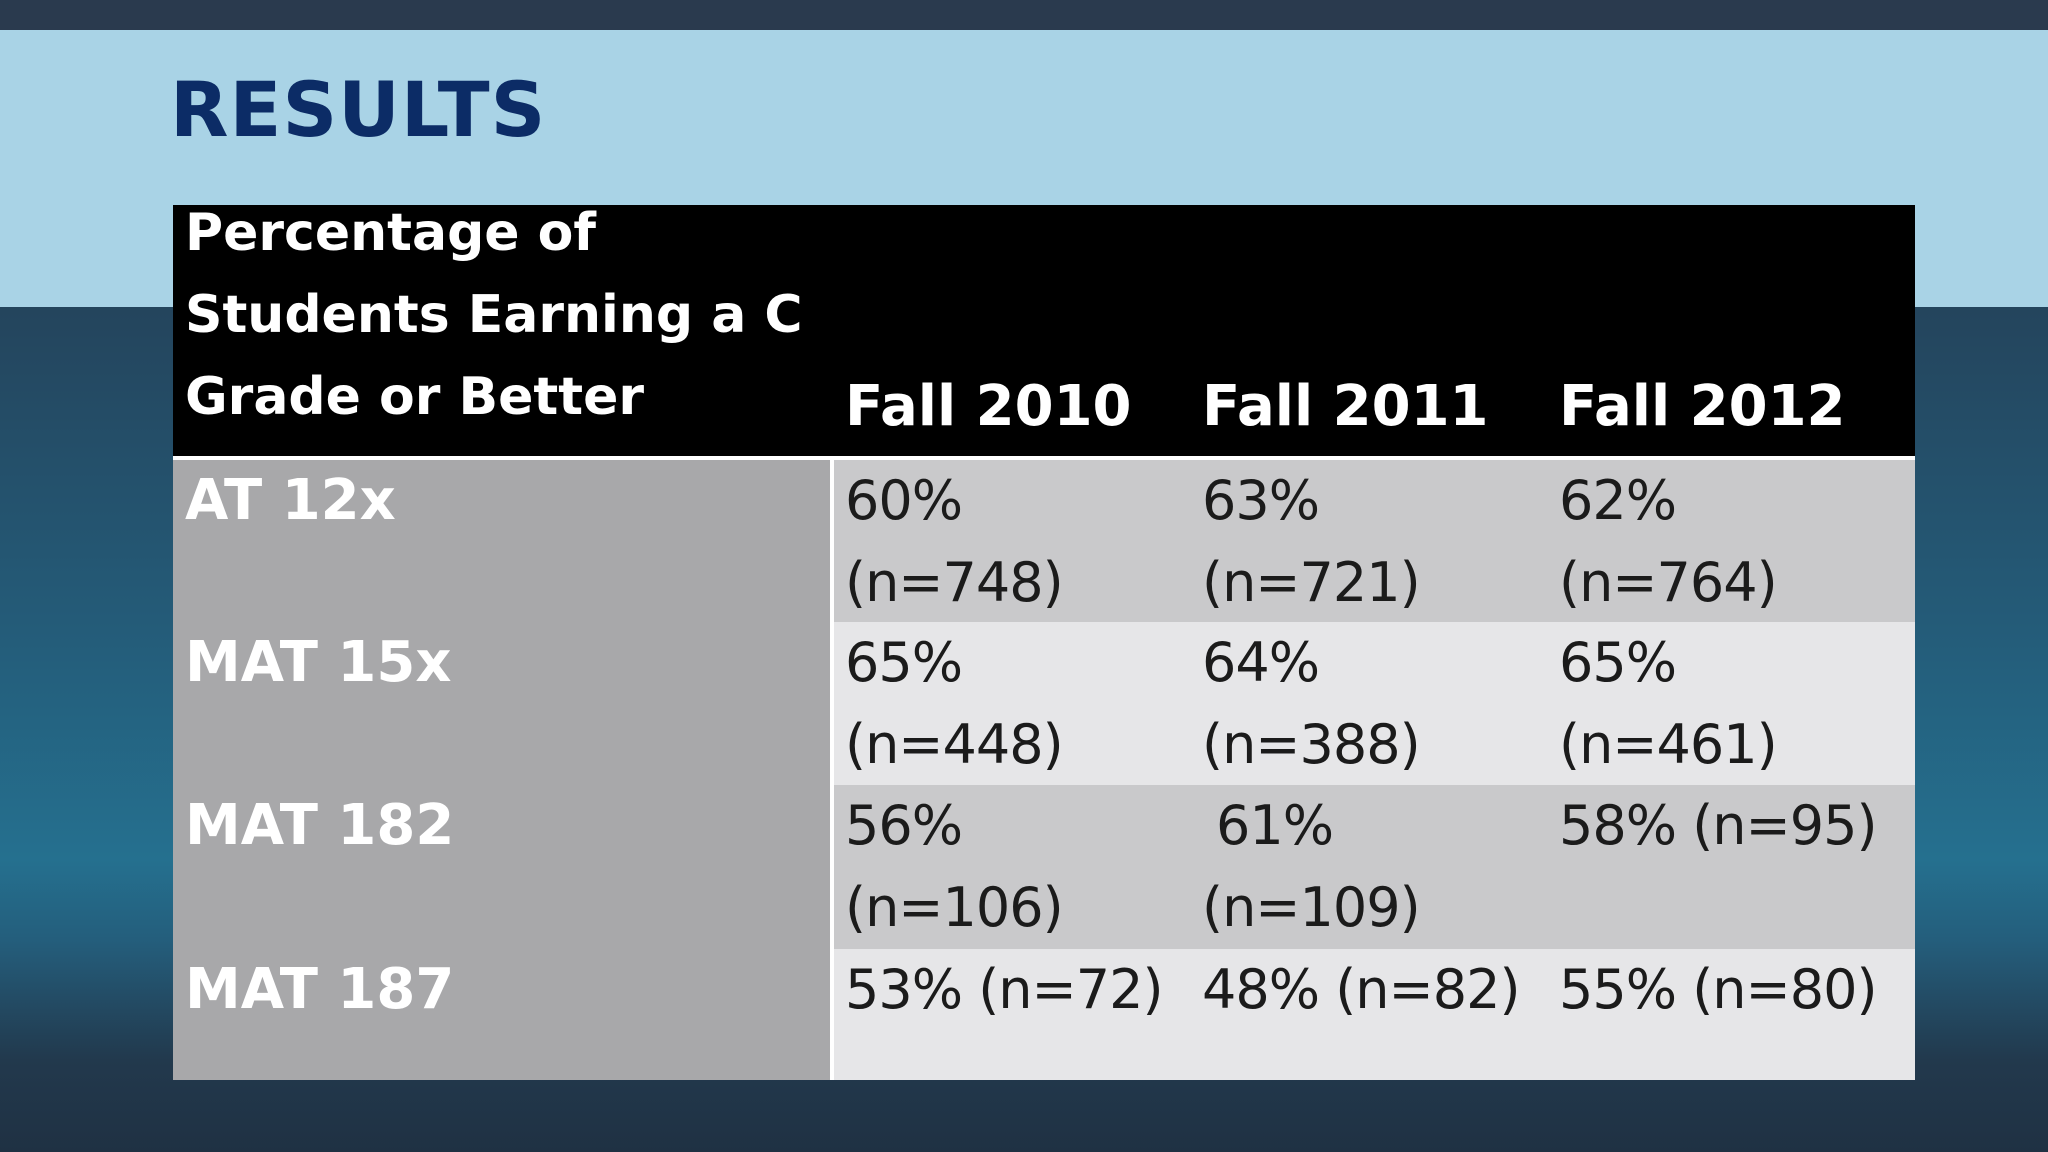 Image resolution: width=2048 pixels, height=1152 pixels. Describe the element at coordinates (988, 406) in the screenshot. I see `column-header-text: Fall 2010` at that location.